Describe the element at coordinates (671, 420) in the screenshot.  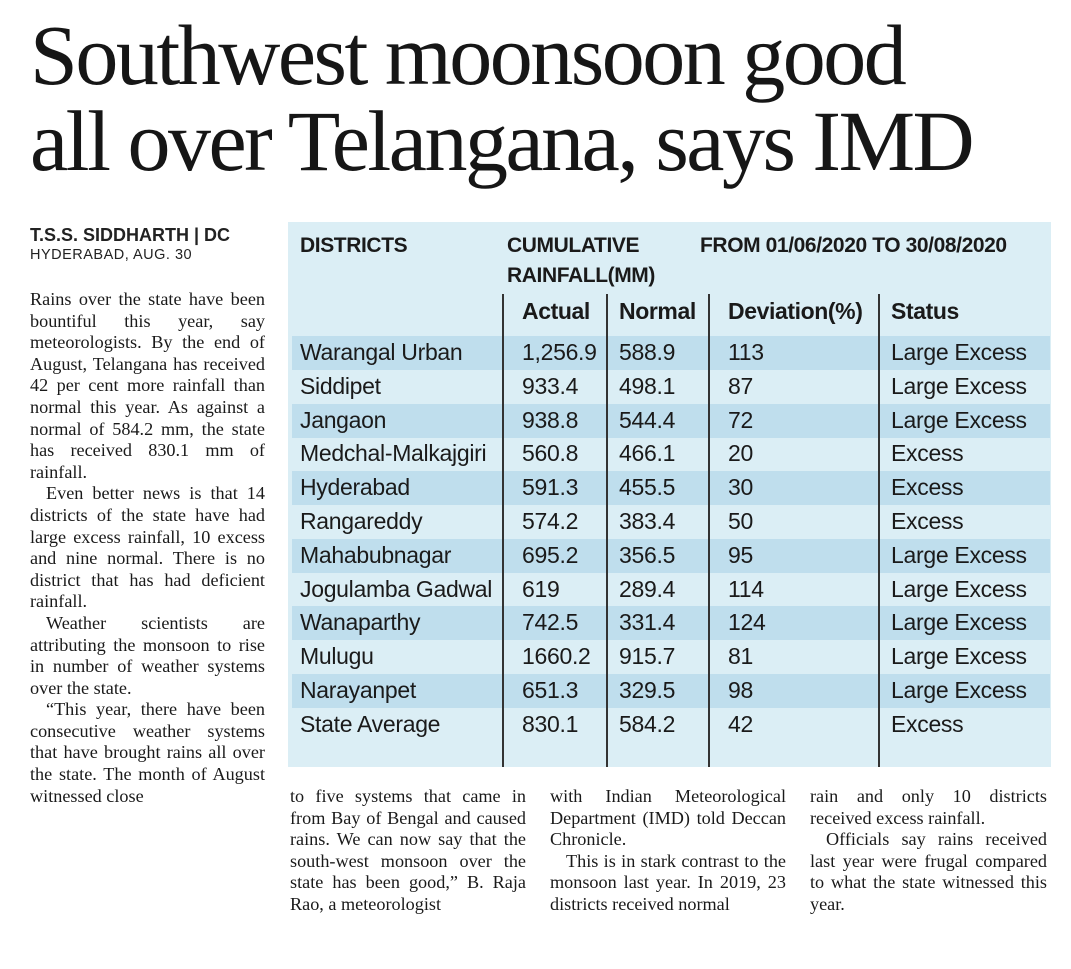
I see `table-row: Jangaon 938.8 544.4 72 Large Excess` at that location.